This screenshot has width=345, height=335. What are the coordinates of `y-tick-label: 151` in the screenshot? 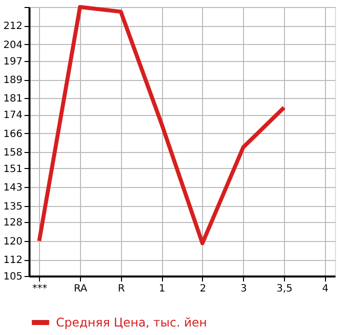 It's located at (12, 169).